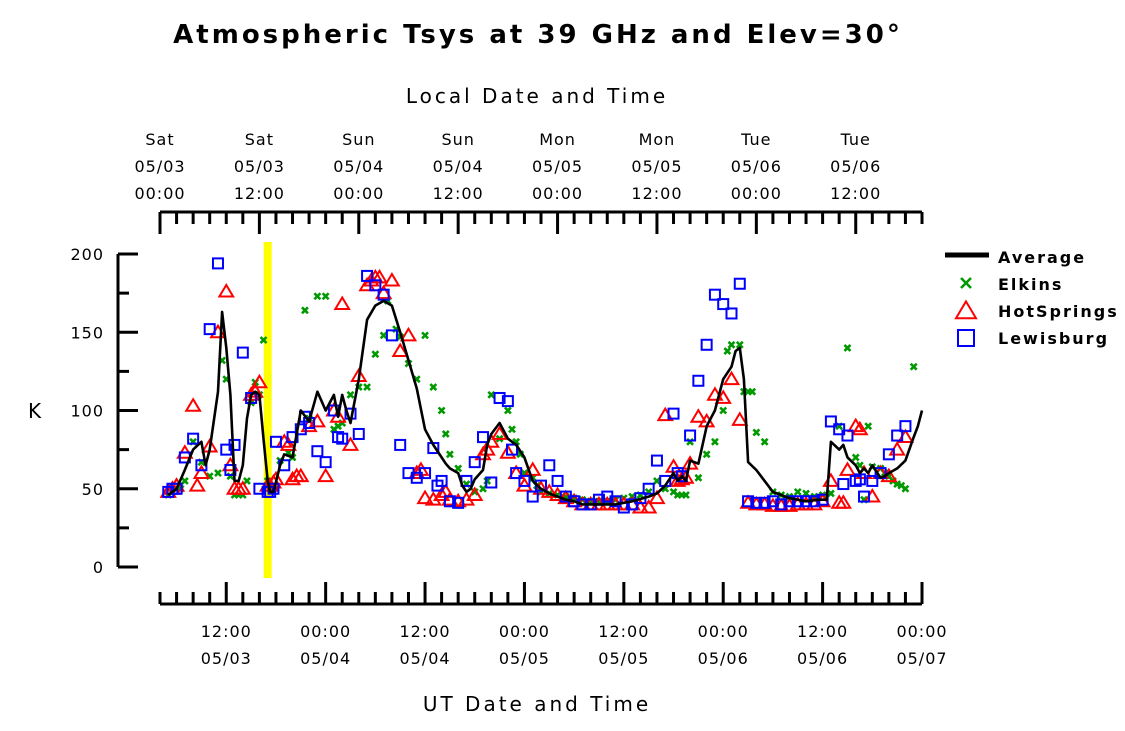 This screenshot has width=1125, height=731. I want to click on top-tick-date: 05/05, so click(557, 166).